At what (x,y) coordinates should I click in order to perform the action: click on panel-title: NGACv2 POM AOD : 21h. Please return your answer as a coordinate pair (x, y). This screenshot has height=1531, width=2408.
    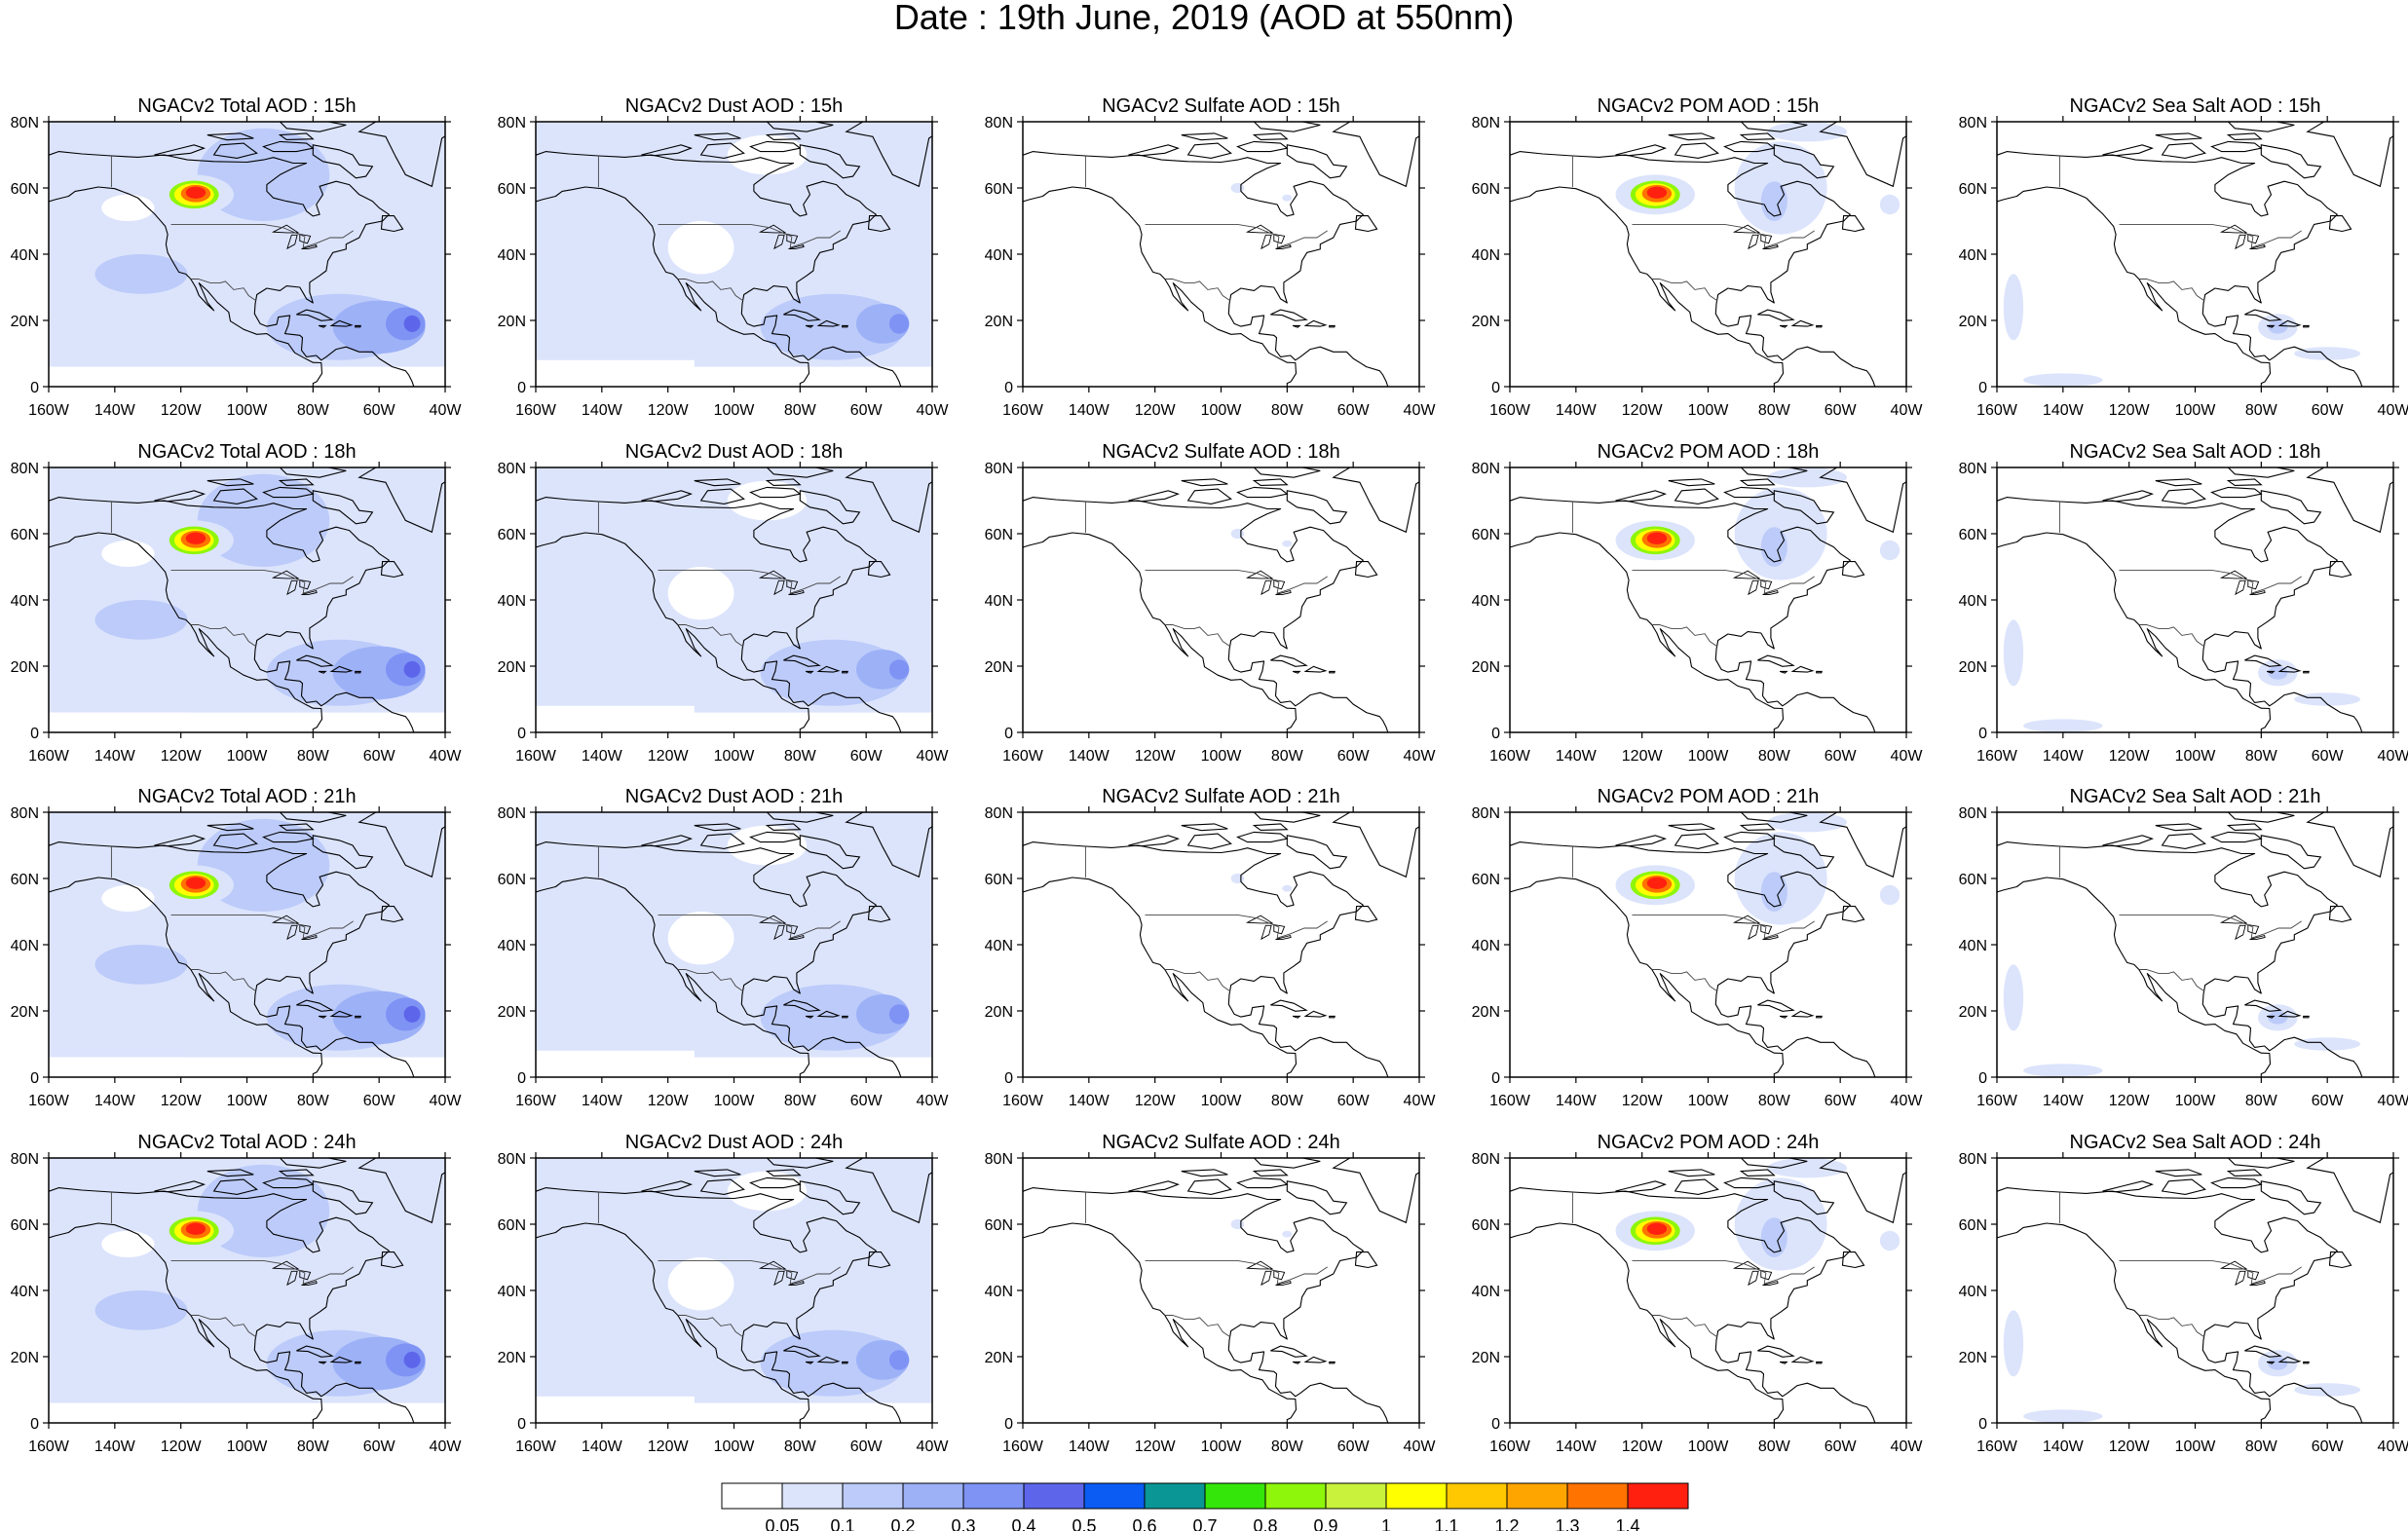
    Looking at the image, I should click on (1709, 796).